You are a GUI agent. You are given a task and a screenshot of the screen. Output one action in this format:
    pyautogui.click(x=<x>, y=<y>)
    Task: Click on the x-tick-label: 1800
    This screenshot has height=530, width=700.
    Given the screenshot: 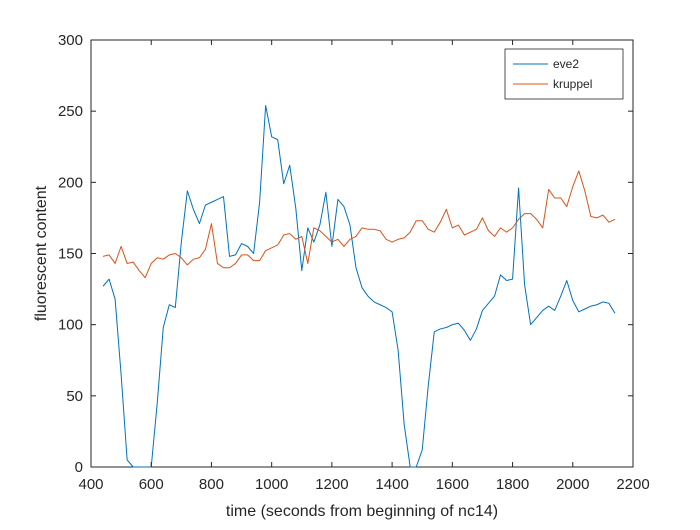 What is the action you would take?
    pyautogui.click(x=512, y=484)
    